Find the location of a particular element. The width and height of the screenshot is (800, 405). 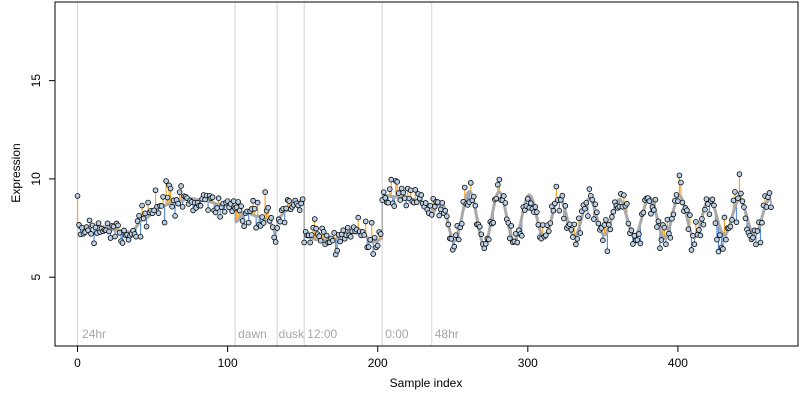

y-tick-label: 10 is located at coordinates (36, 179).